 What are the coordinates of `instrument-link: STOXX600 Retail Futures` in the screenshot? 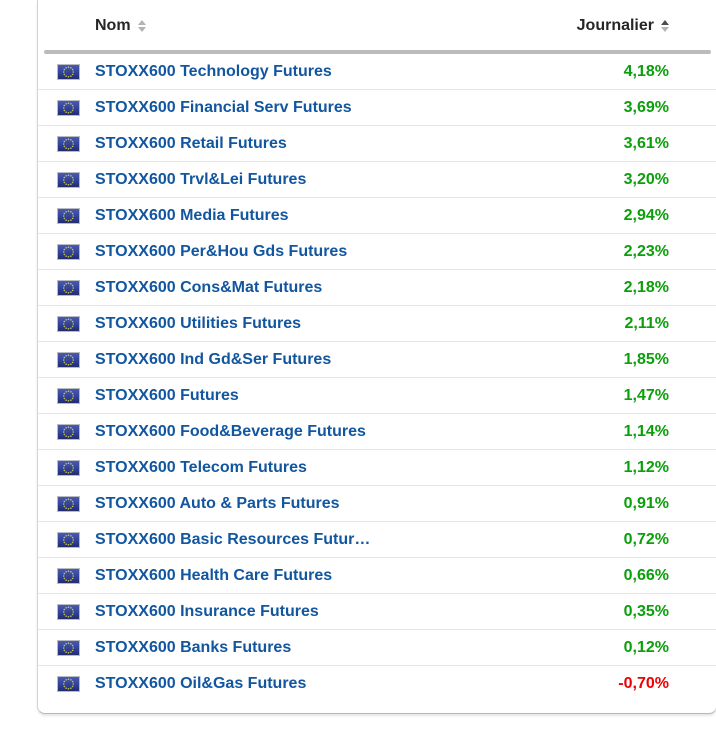 It's located at (191, 143).